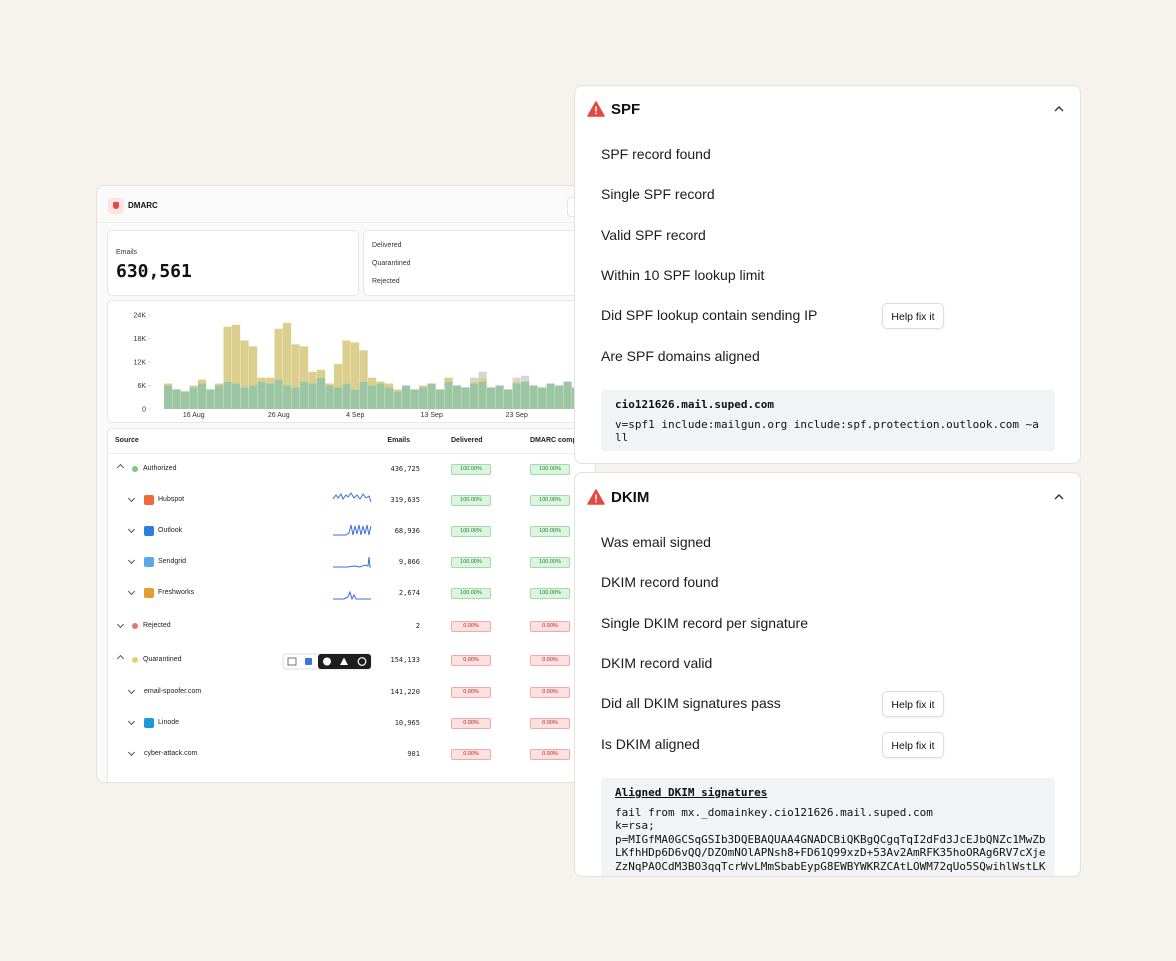 The height and width of the screenshot is (961, 1176). I want to click on dmarc-icon, so click(116, 206).